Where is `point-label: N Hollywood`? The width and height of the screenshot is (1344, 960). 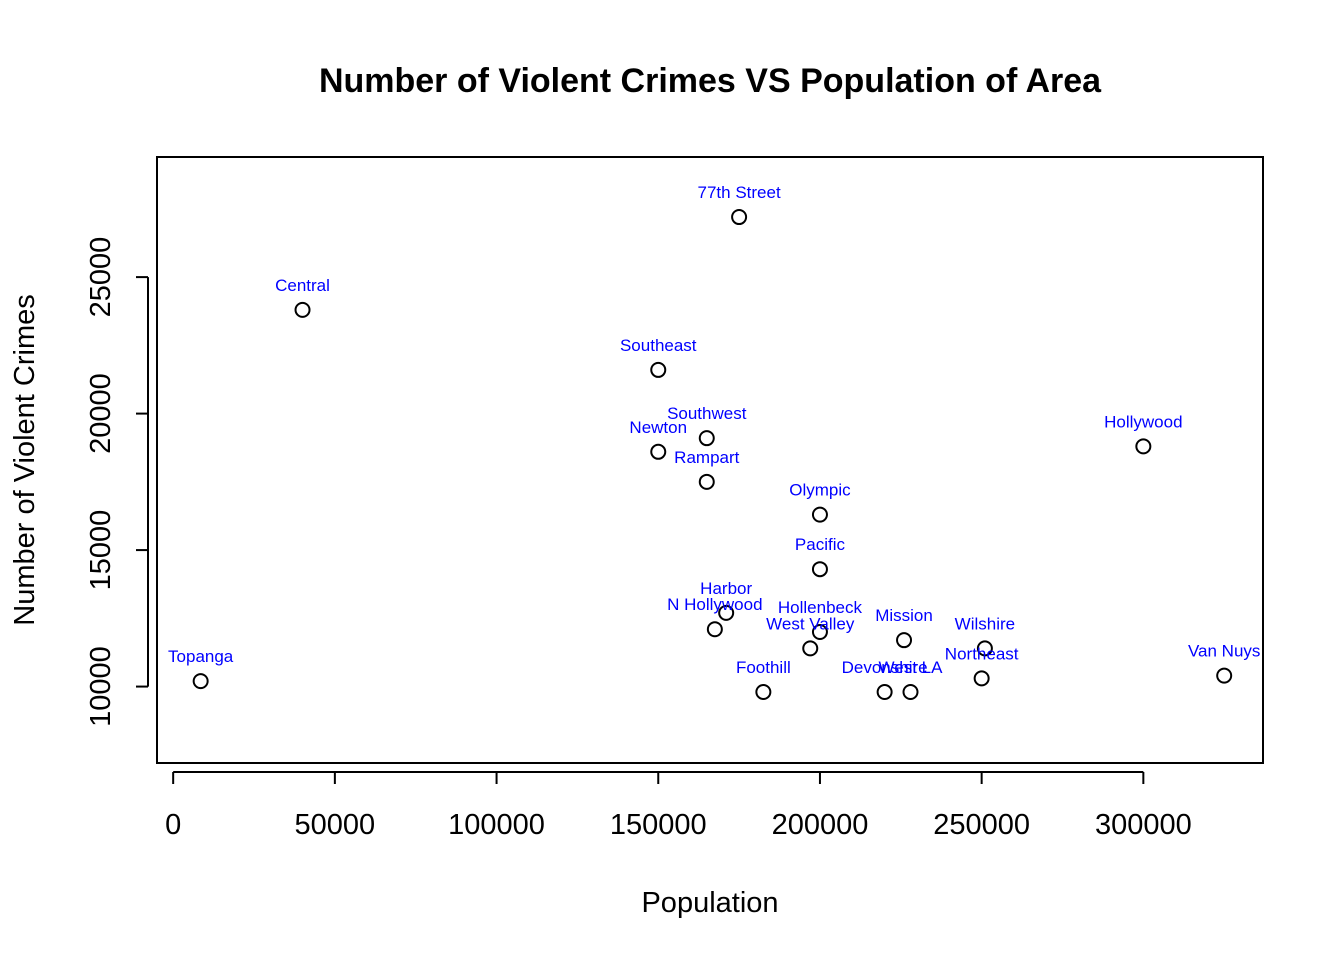 point-label: N Hollywood is located at coordinates (714, 604).